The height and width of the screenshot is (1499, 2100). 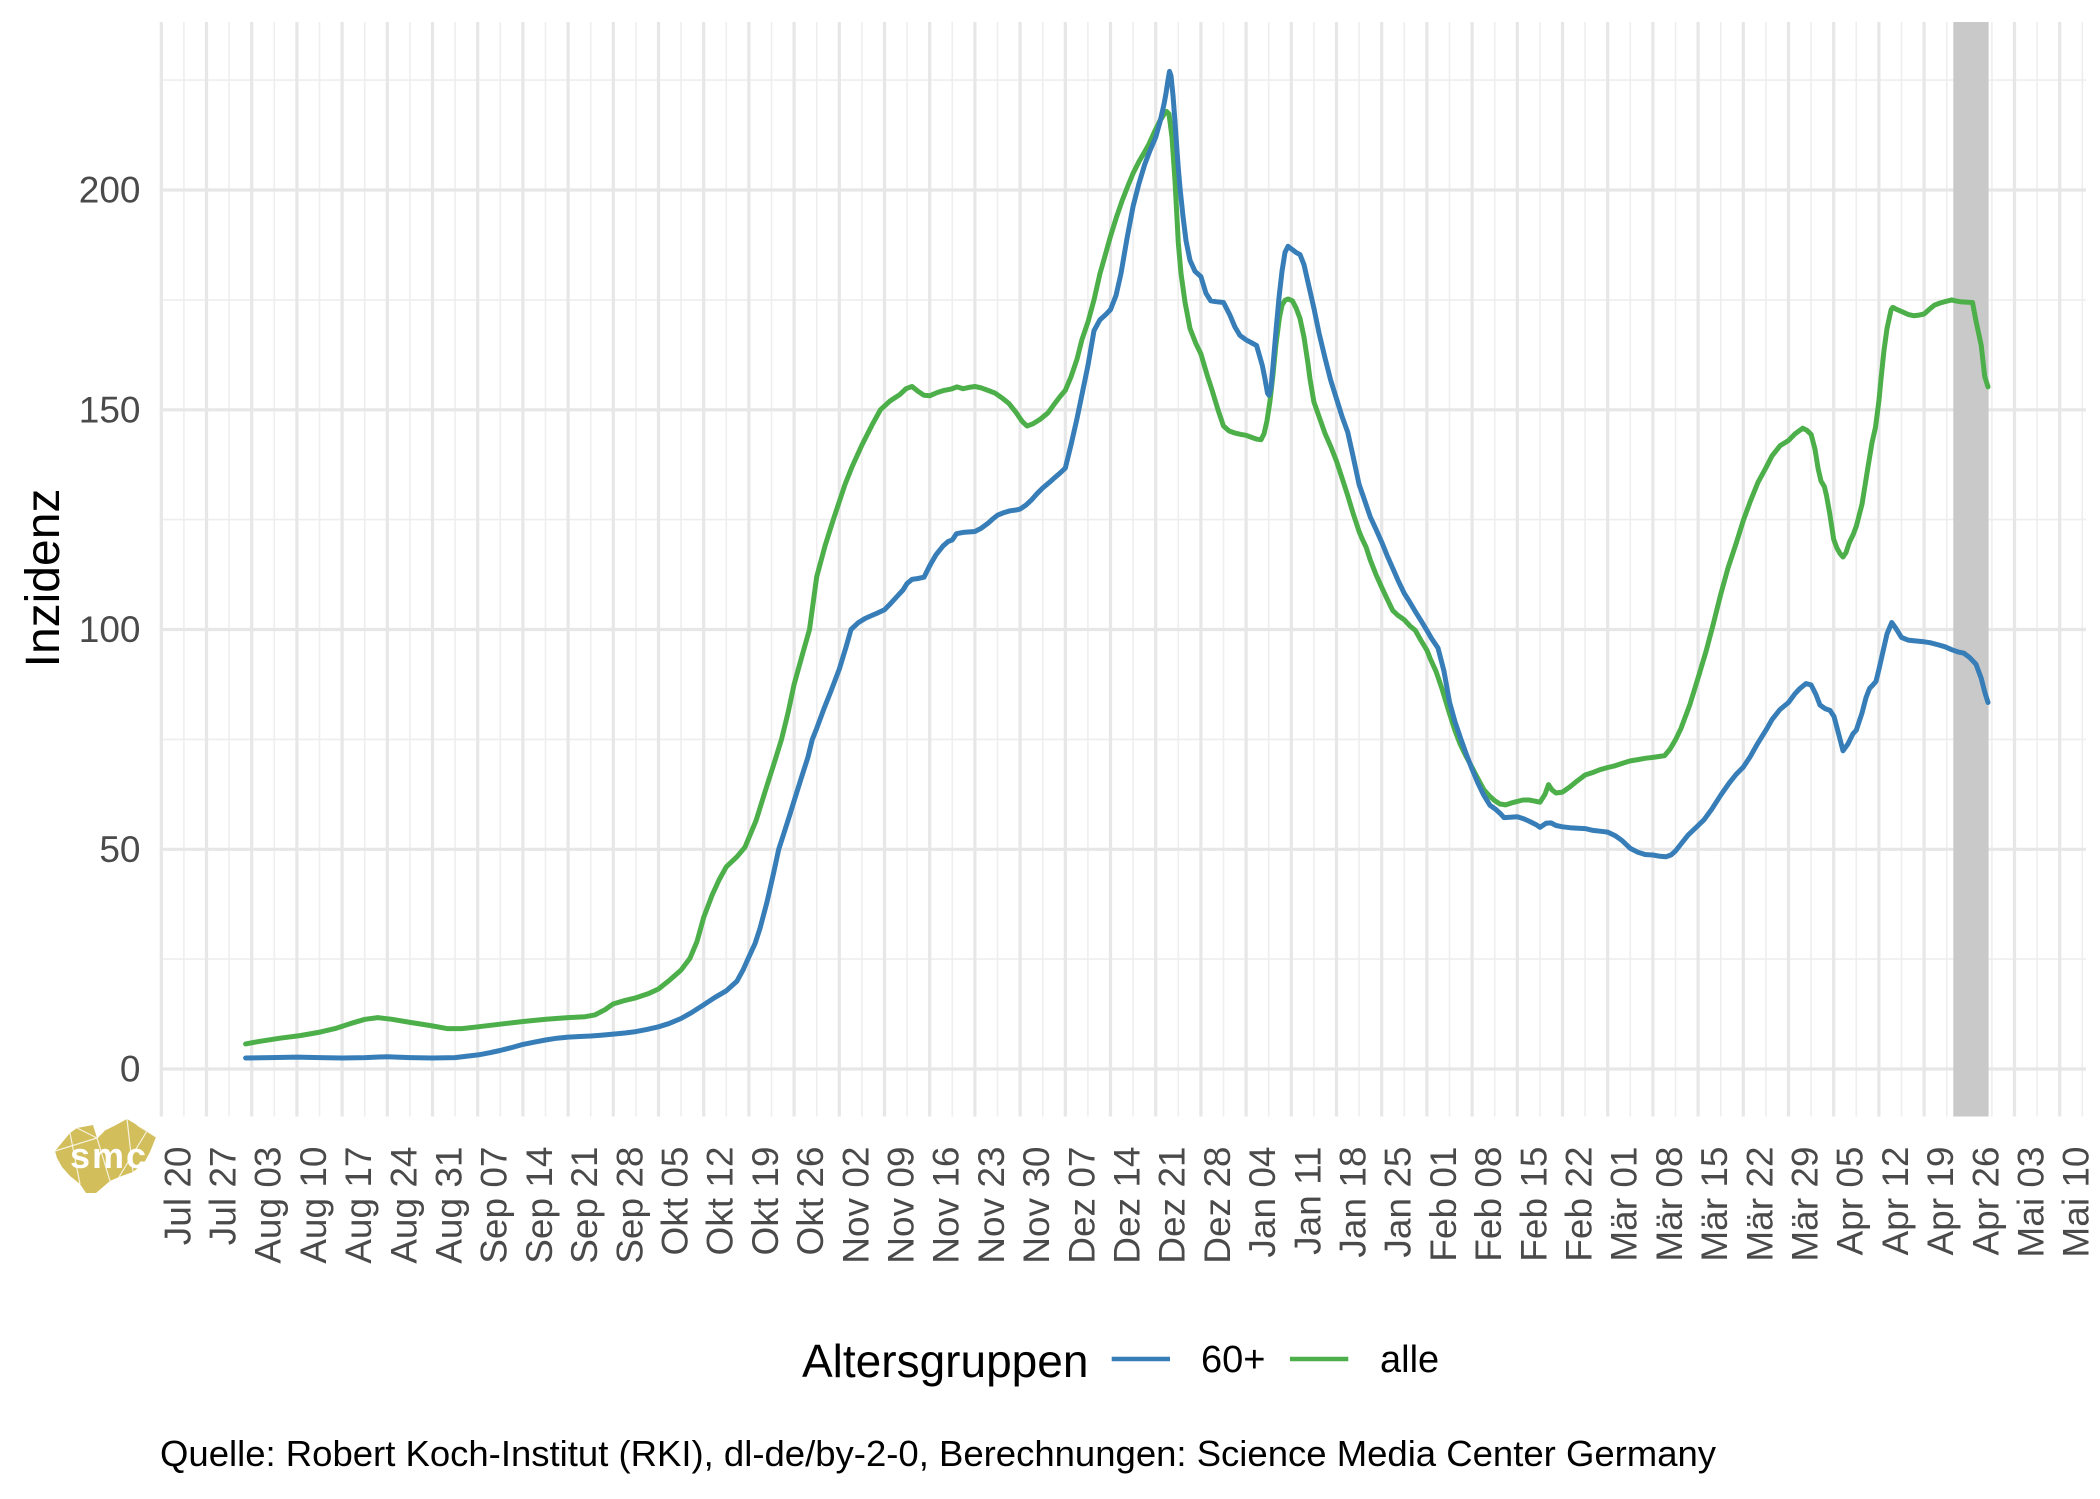 What do you see at coordinates (1081, 1205) in the screenshot?
I see `svg-text: Dez 07` at bounding box center [1081, 1205].